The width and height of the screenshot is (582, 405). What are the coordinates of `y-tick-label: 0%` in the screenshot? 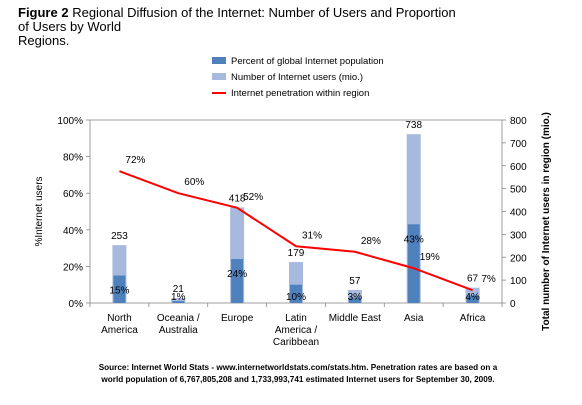 It's located at (76, 304).